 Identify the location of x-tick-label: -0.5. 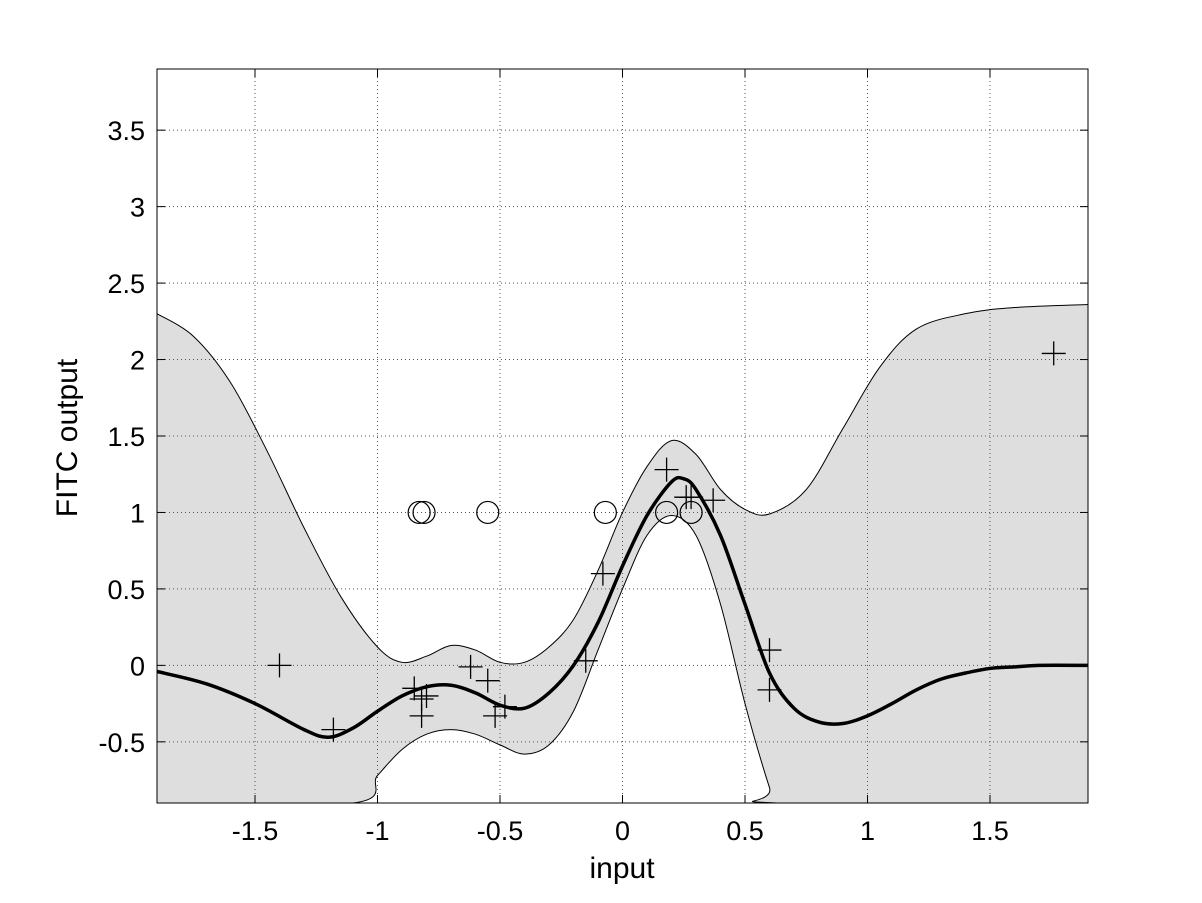
(500, 831).